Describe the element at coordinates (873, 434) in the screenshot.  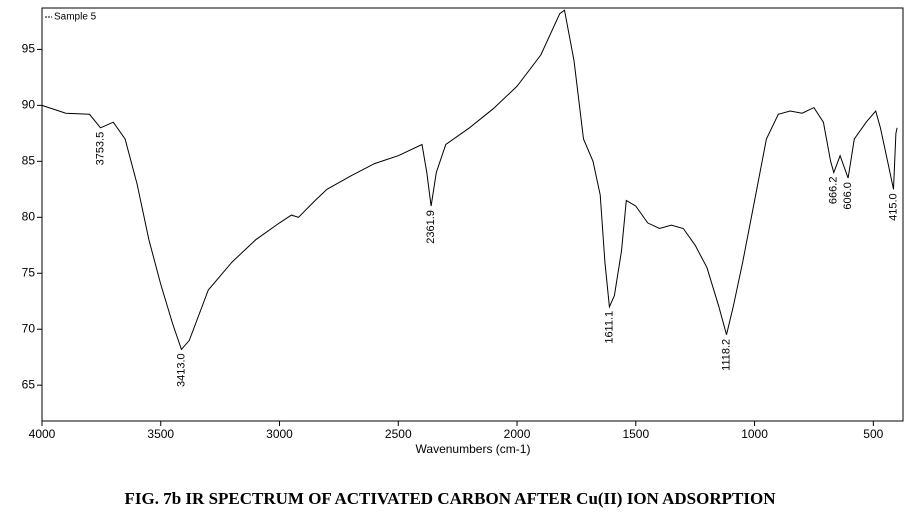
I see `x-tick-label: 500` at that location.